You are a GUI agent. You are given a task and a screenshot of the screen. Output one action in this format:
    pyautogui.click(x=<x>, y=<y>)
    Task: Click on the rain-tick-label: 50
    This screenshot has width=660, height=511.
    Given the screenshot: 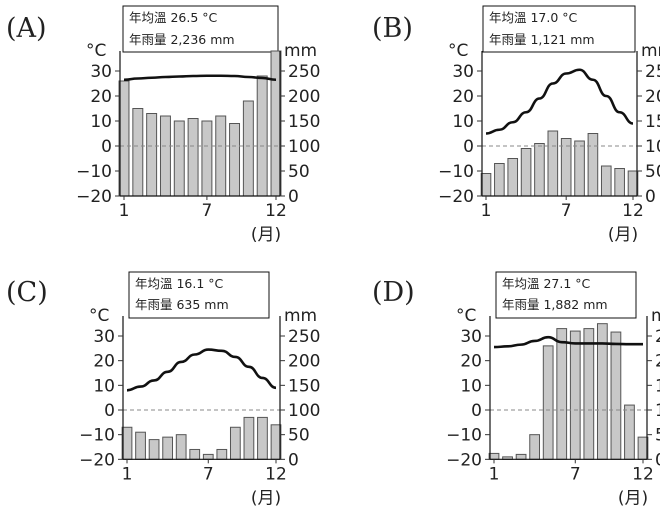 What is the action you would take?
    pyautogui.click(x=299, y=172)
    